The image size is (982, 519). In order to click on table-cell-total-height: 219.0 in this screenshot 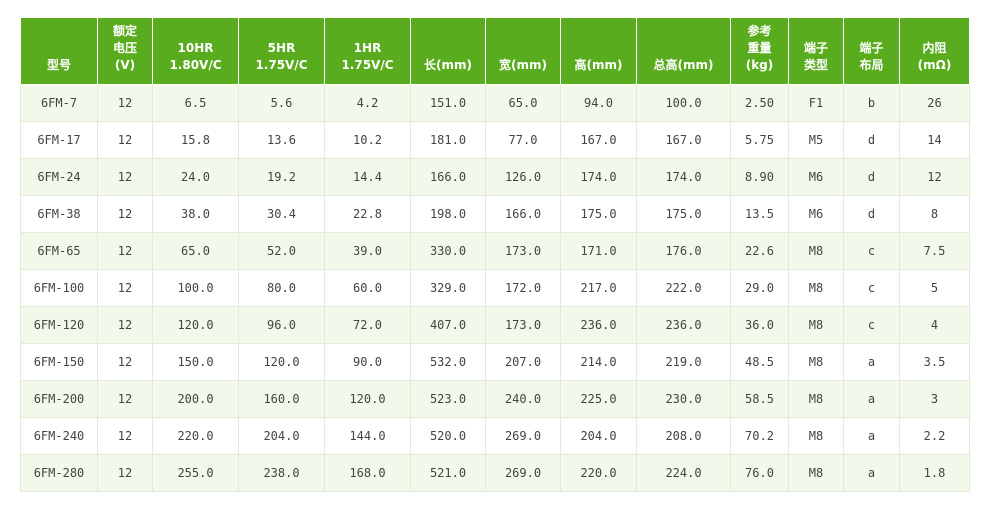, I will do `click(683, 362)`.